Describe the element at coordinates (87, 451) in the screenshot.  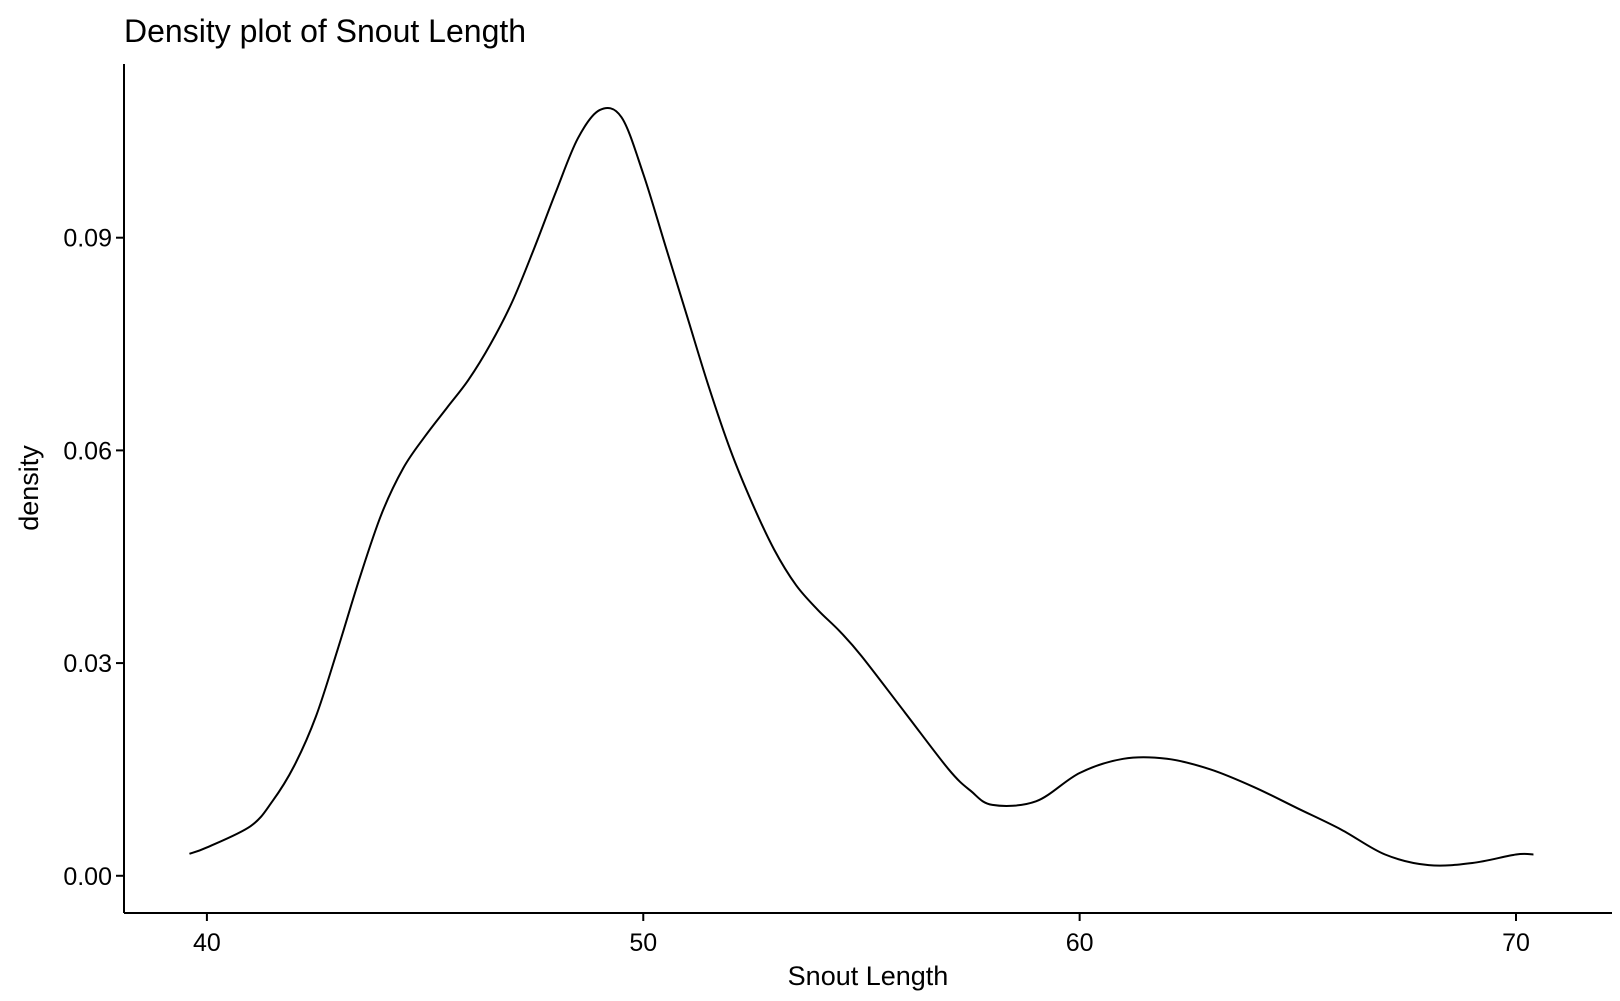
I see `y-tick-label: 0.06` at that location.